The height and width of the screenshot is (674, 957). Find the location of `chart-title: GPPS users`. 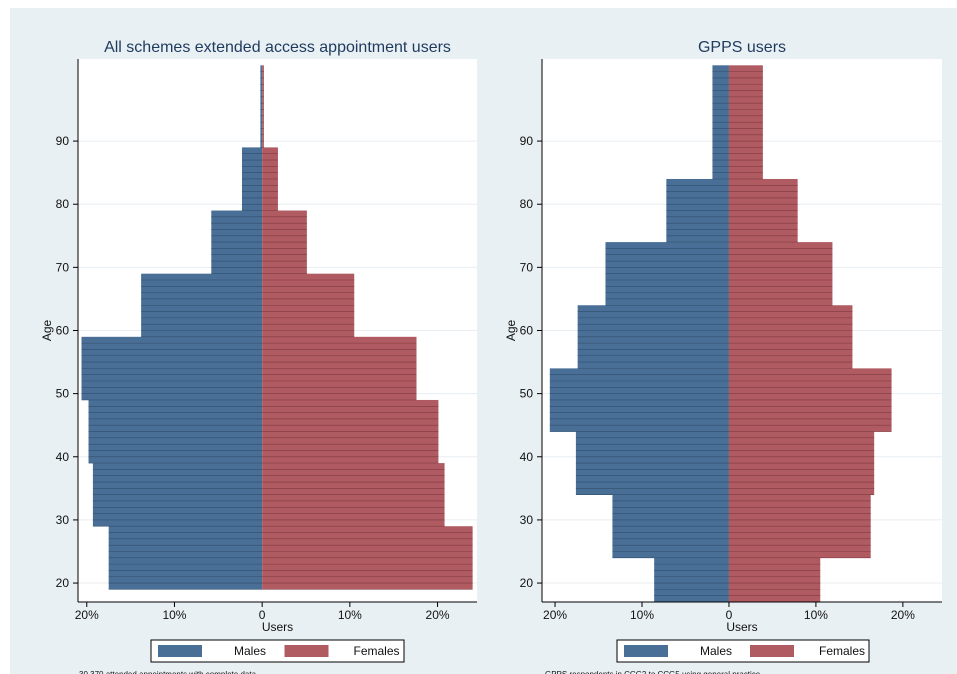

chart-title: GPPS users is located at coordinates (742, 47).